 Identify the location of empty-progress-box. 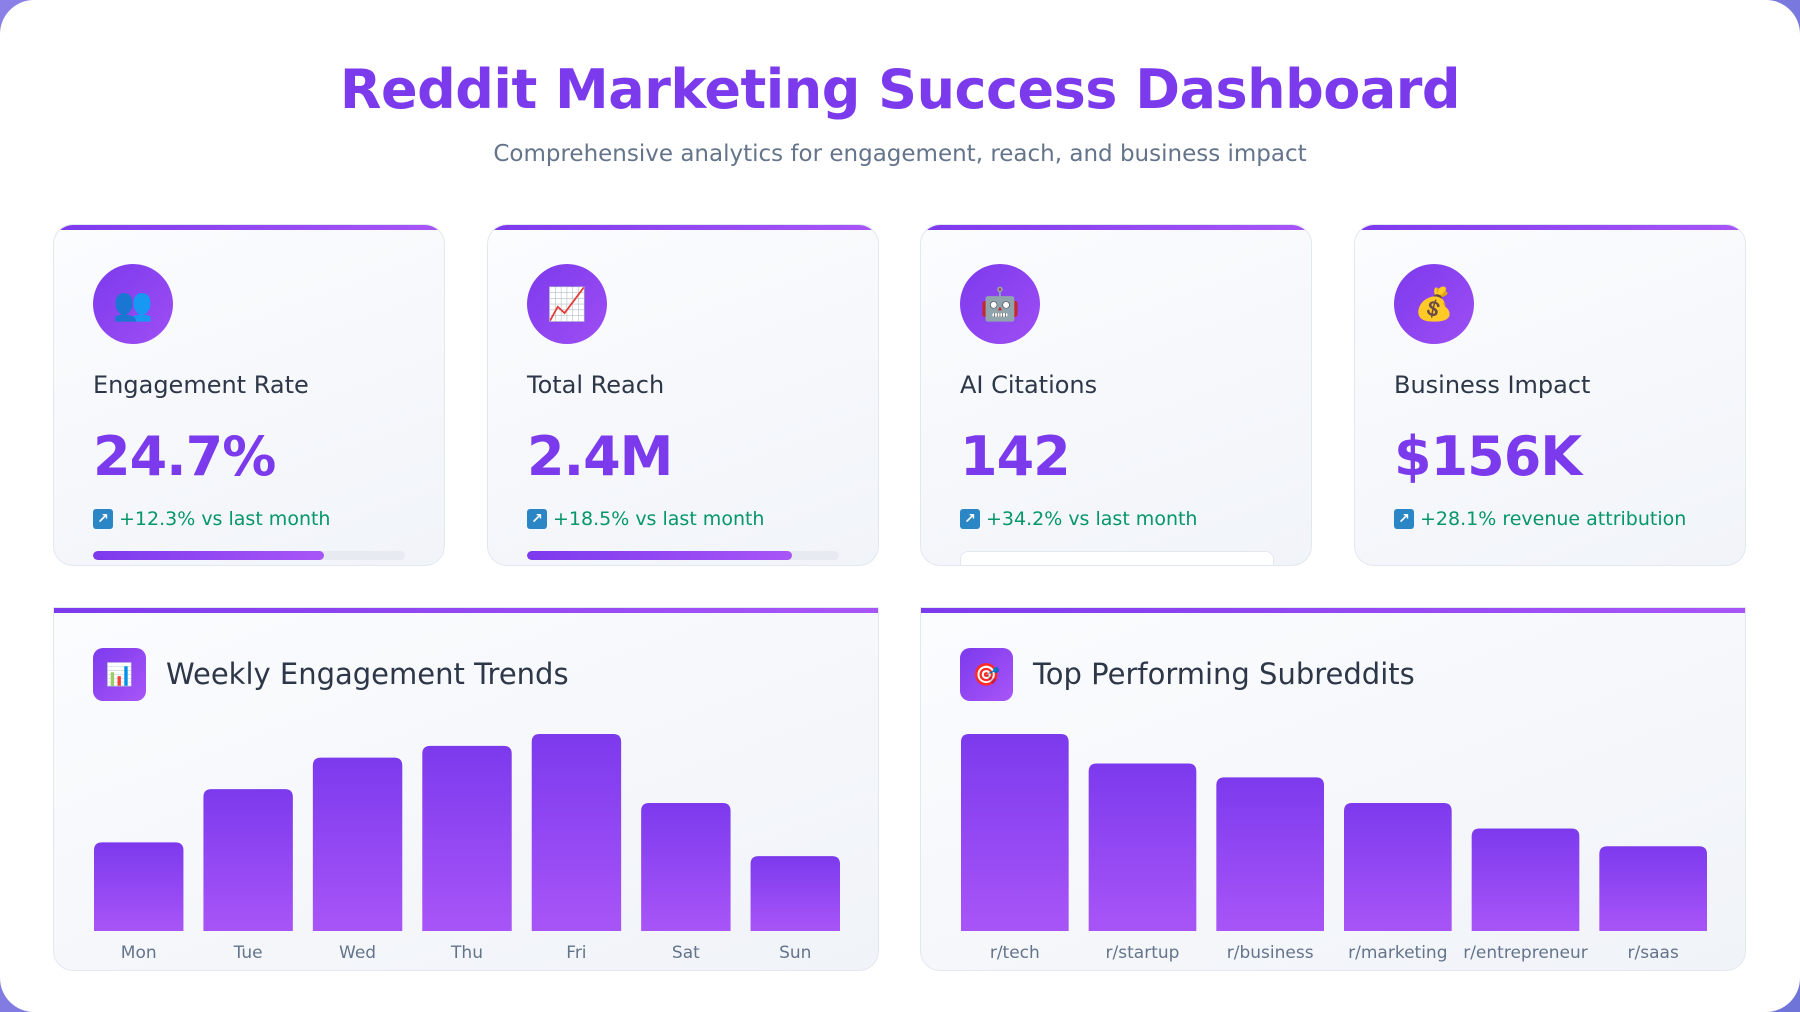
(1117, 558).